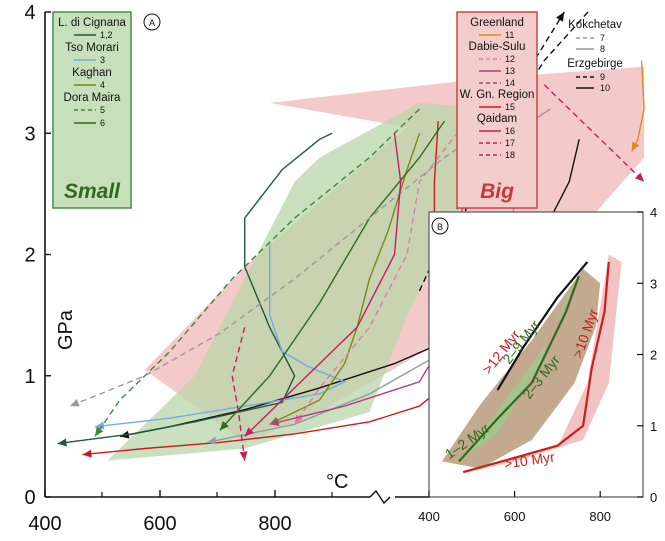 The height and width of the screenshot is (541, 665). Describe the element at coordinates (529, 460) in the screenshot. I see `duration-label: >10 Myr` at that location.